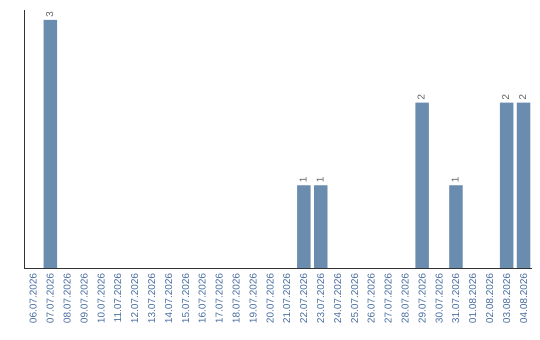 Image resolution: width=540 pixels, height=340 pixels. Describe the element at coordinates (389, 298) in the screenshot. I see `x-tick-label: 27.07.2026` at that location.